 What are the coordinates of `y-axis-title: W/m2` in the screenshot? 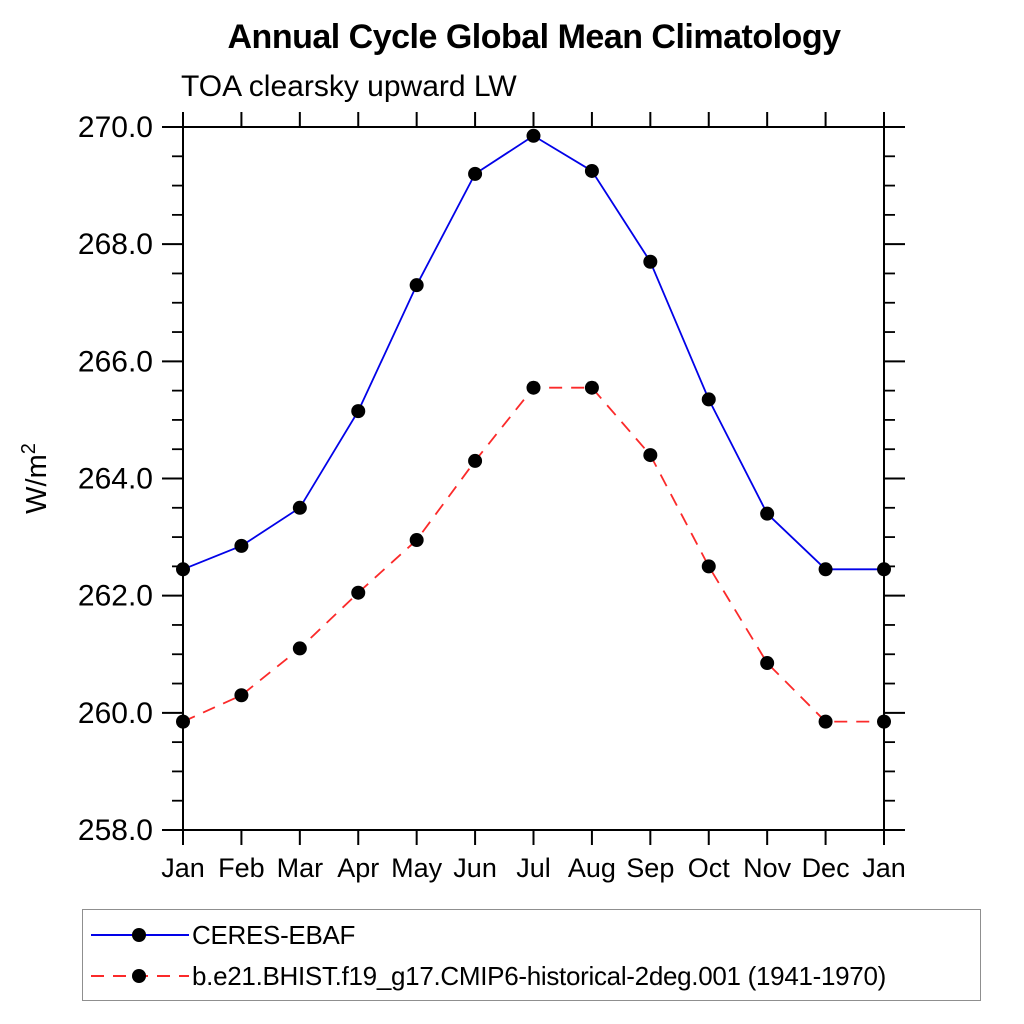 It's located at (35, 478).